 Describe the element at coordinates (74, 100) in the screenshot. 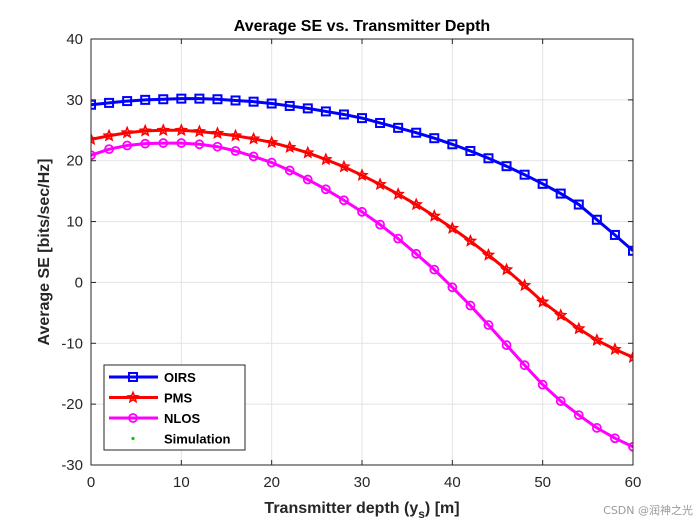

I see `y-tick-label: 30` at that location.